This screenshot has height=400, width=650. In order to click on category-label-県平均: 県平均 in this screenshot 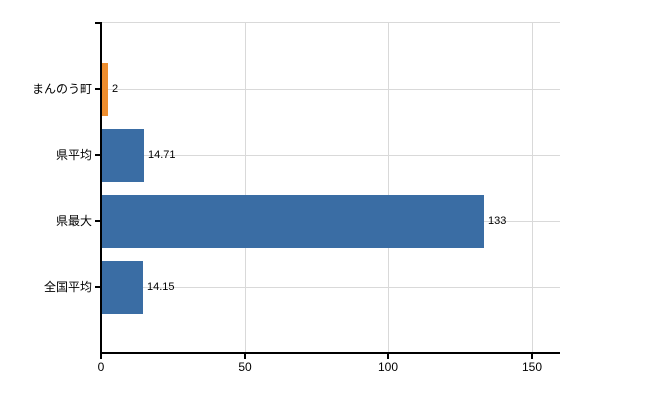, I will do `click(73, 155)`.